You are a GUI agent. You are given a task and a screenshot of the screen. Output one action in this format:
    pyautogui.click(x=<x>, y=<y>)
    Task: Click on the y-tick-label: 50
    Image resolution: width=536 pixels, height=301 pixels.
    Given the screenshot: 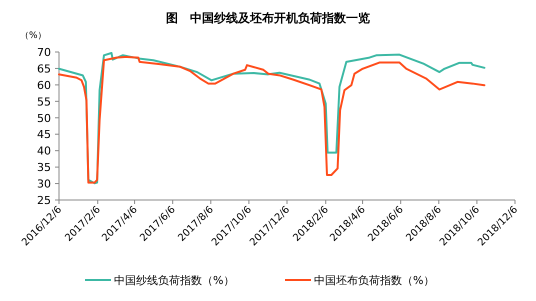 What is the action you would take?
    pyautogui.click(x=44, y=118)
    